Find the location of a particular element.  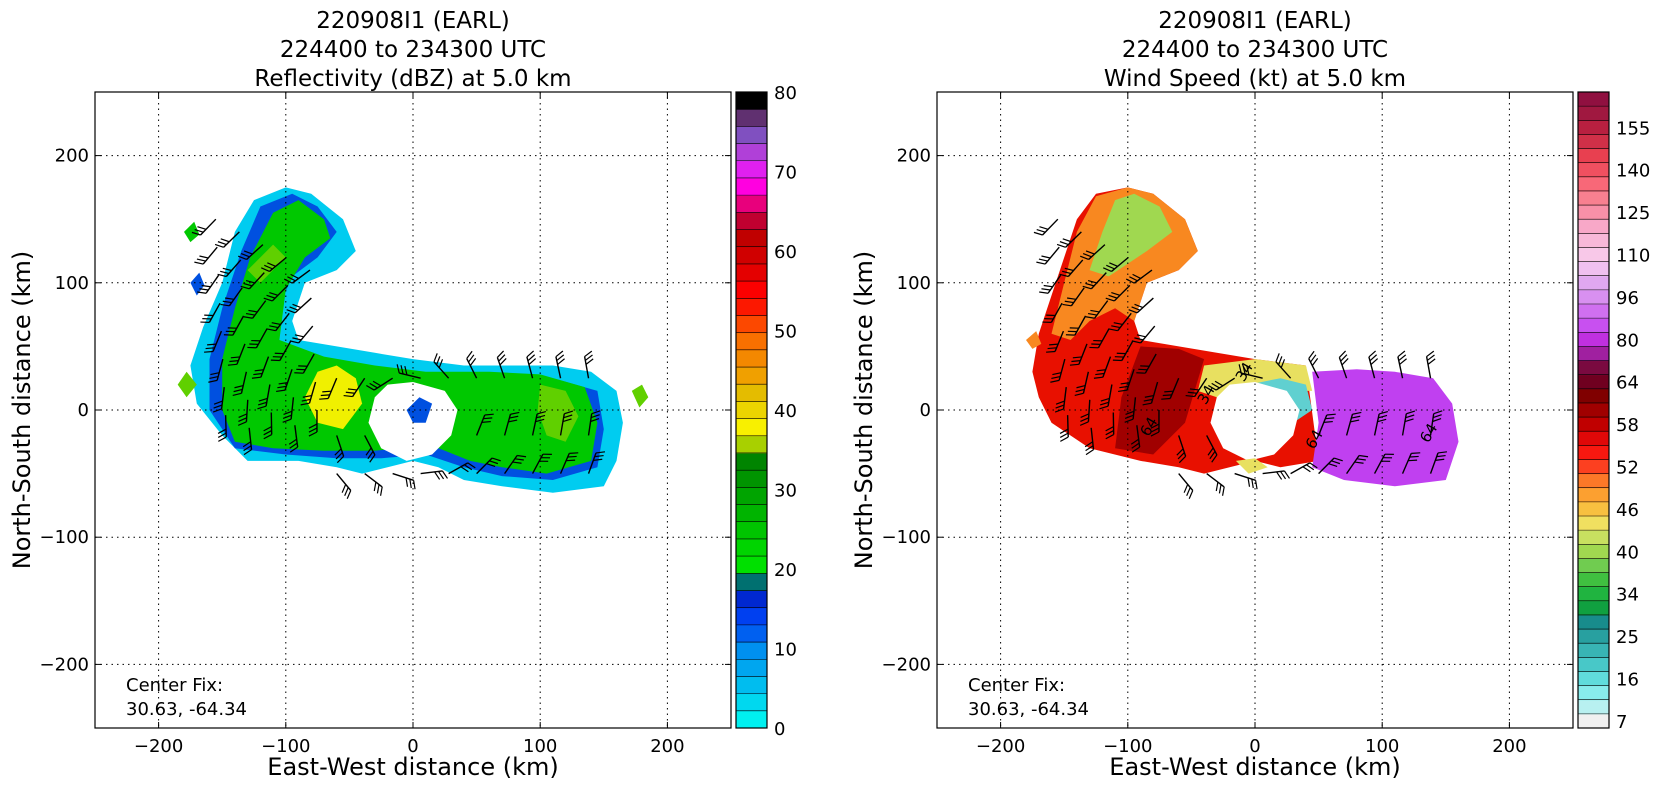

colorbar: 7 16 25 34 40 46 52 58 64 80 96 110 125 140 155 is located at coordinates (1613, 412).